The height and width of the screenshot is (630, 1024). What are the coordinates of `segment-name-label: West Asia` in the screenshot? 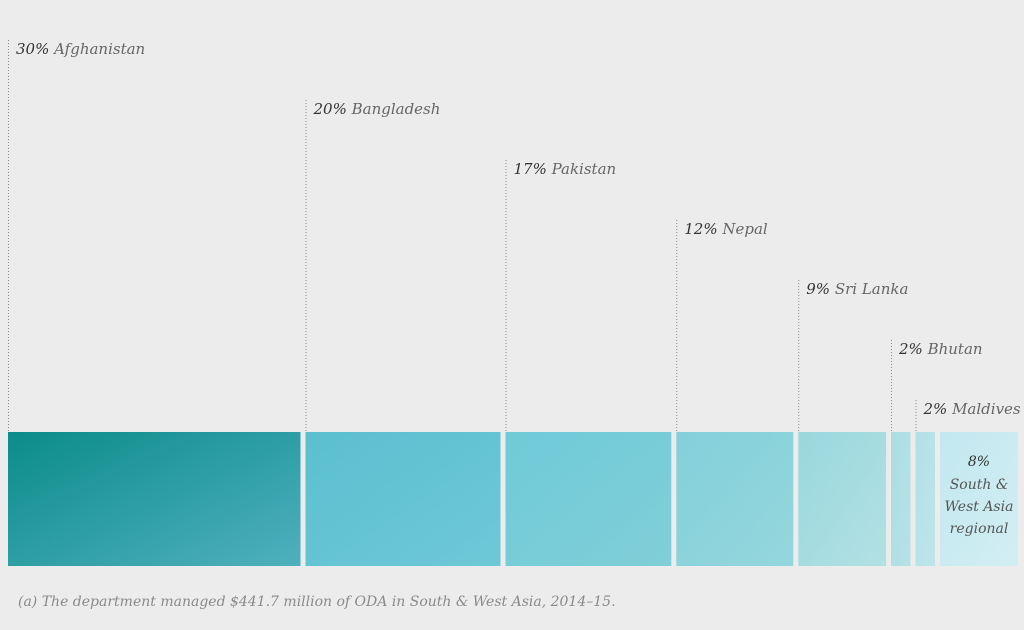 It's located at (979, 507).